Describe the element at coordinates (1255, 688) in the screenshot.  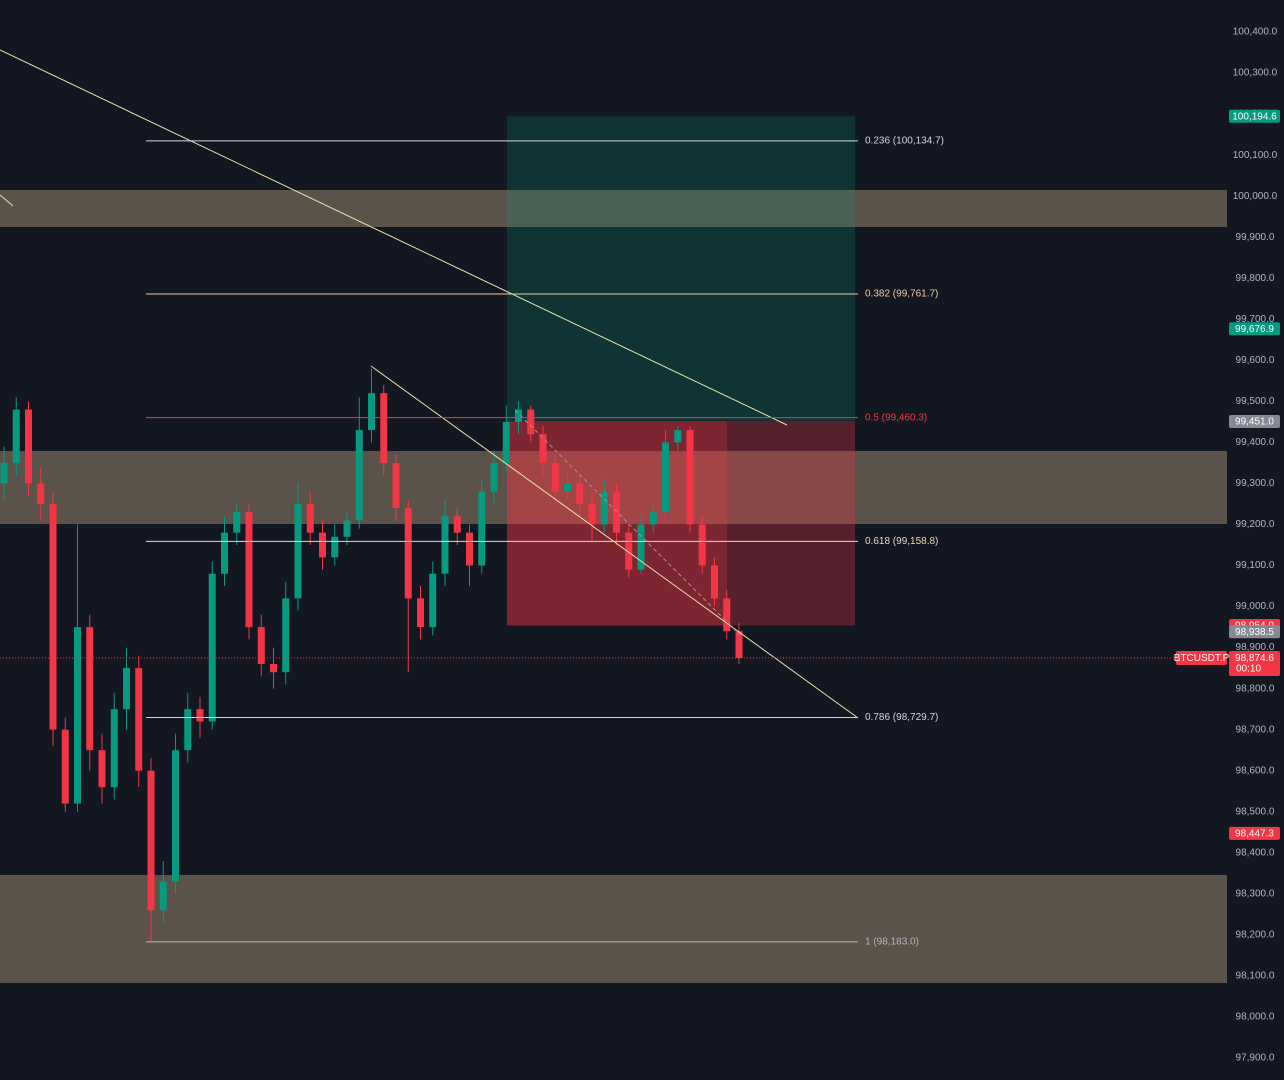
I see `y-tick-label: 98,800.0` at that location.